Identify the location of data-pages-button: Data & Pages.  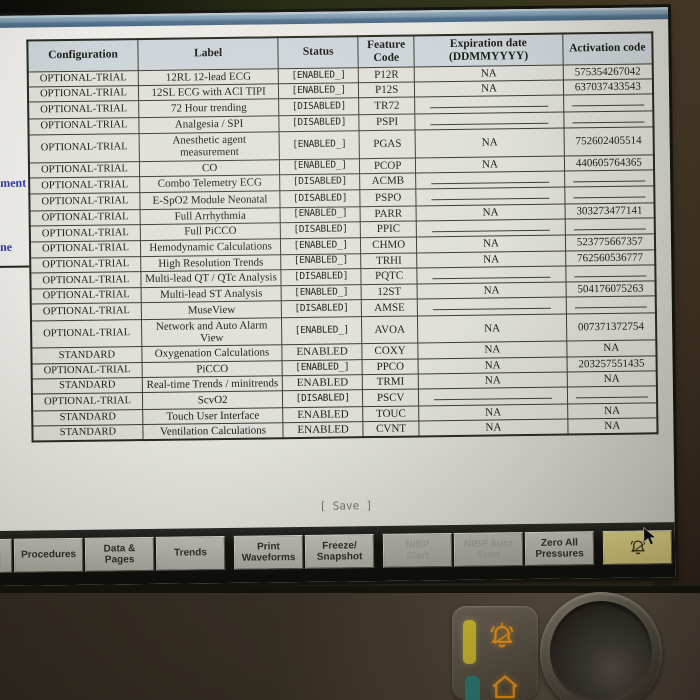
(119, 554).